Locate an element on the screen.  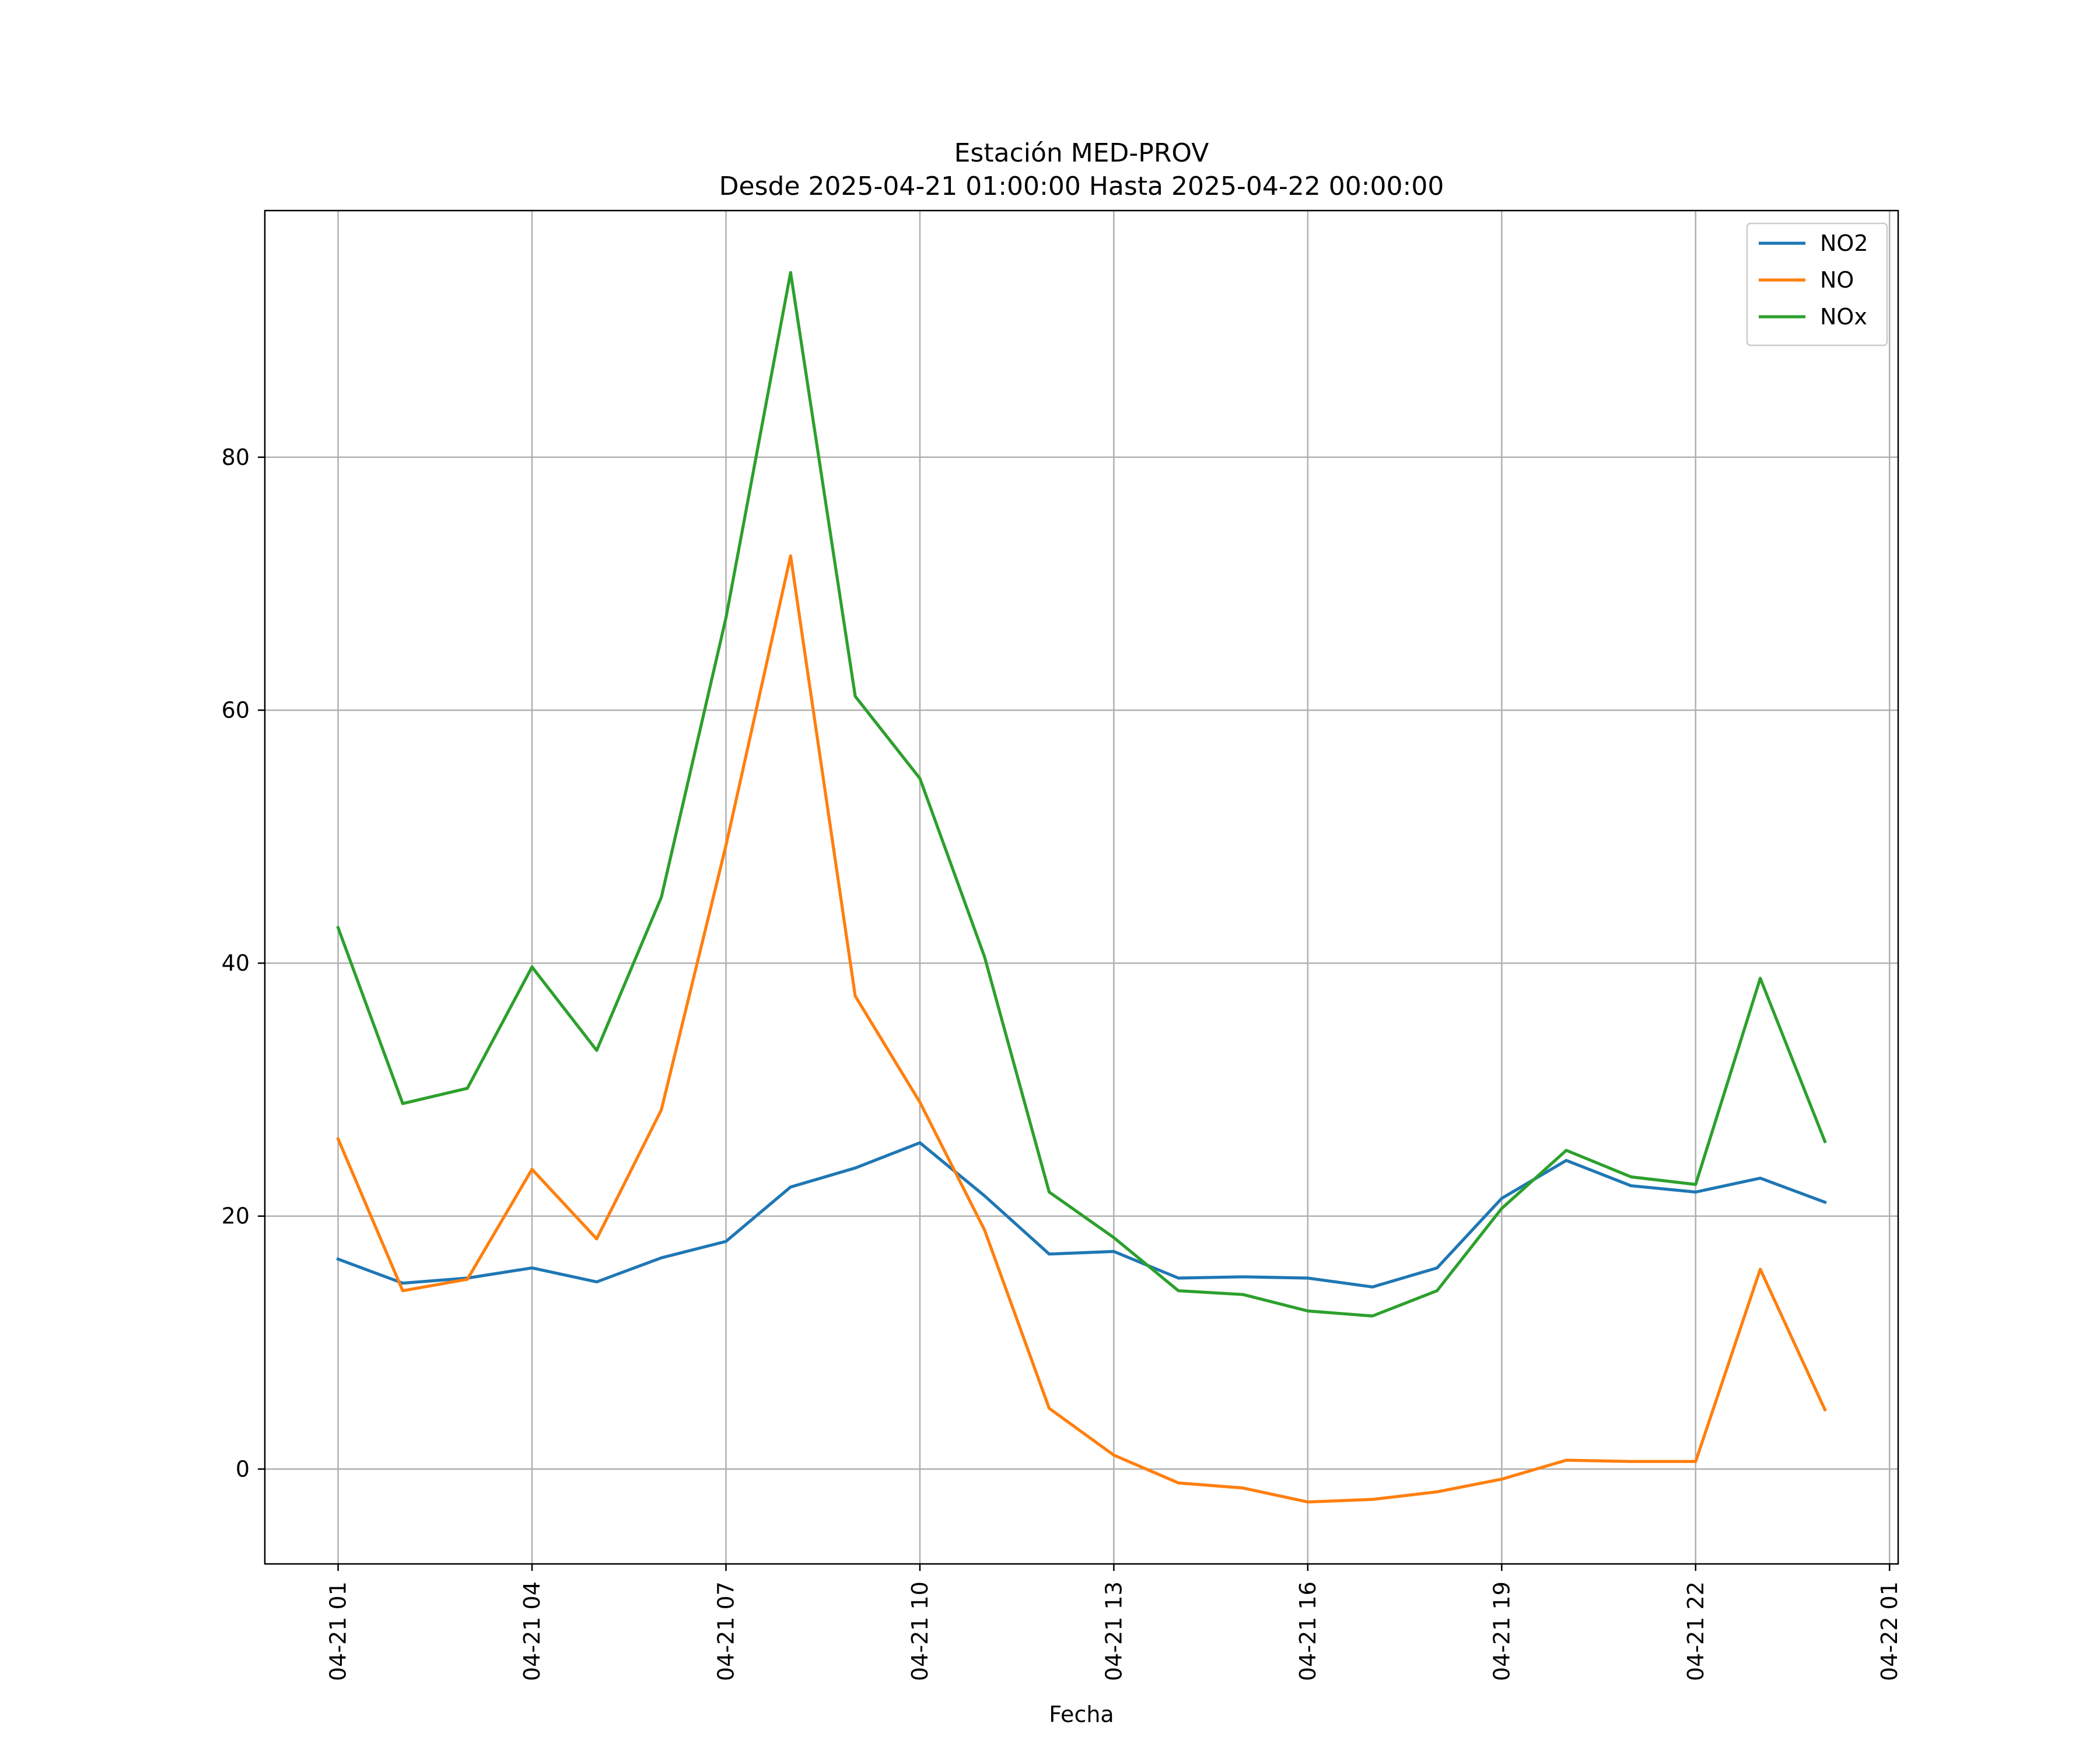
series-line-no2 is located at coordinates (1081, 1215).